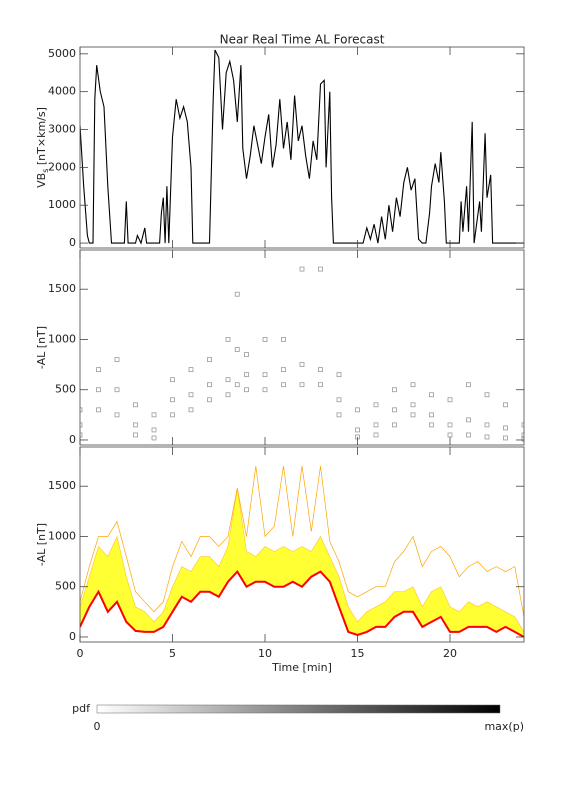 Image resolution: width=576 pixels, height=792 pixels. I want to click on chart-title: Near Real Time AL Forecast, so click(302, 40).